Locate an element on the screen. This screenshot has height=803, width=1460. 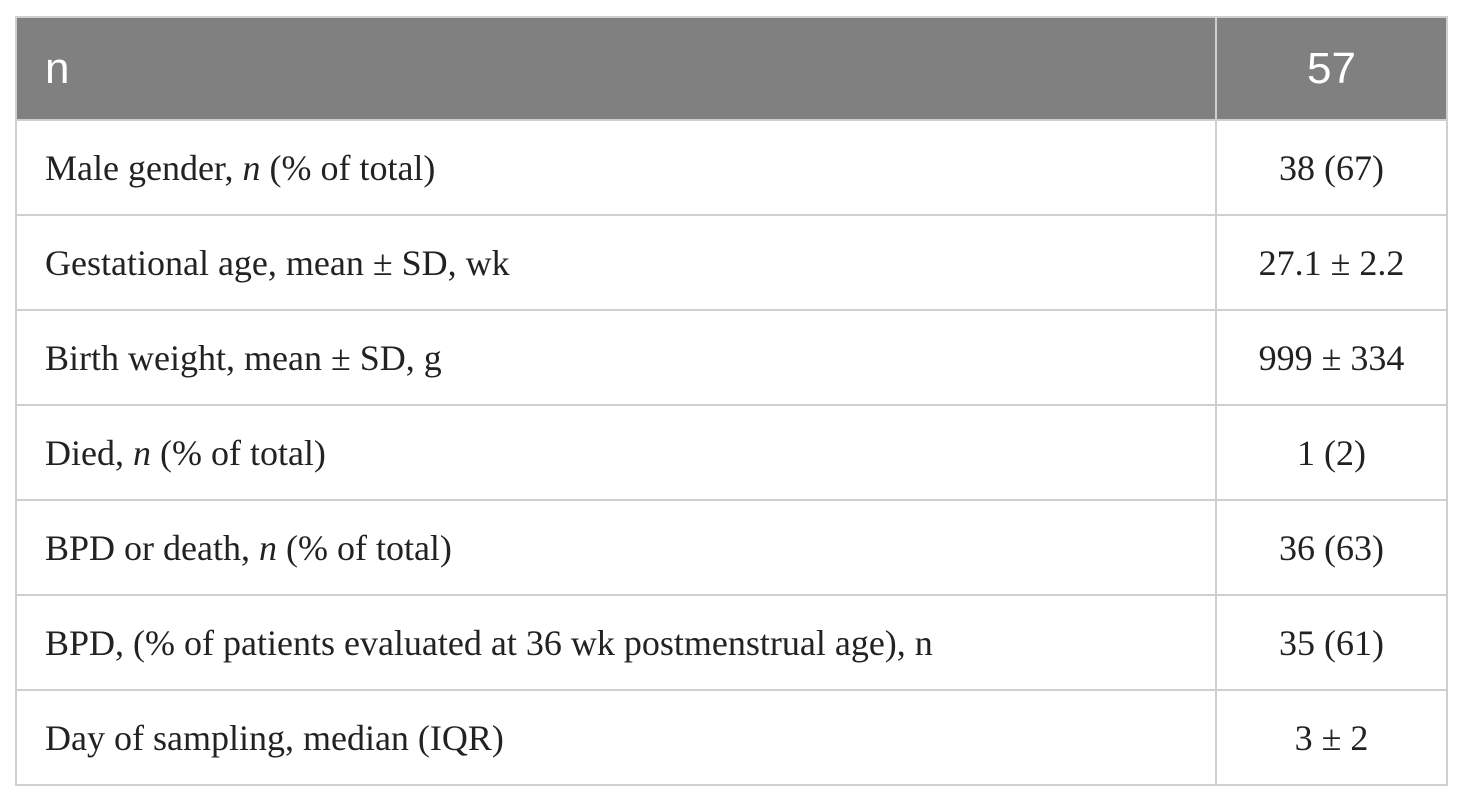
header-row: n 57 is located at coordinates (731, 68).